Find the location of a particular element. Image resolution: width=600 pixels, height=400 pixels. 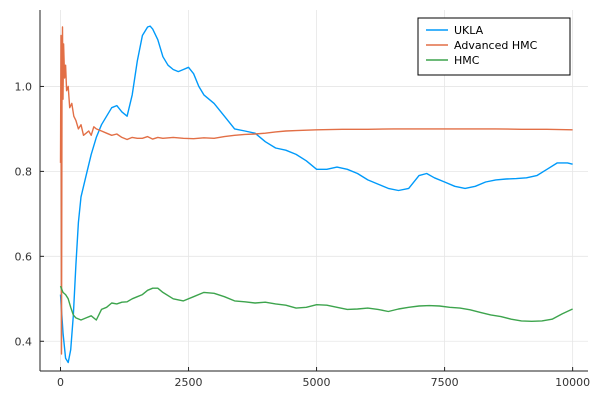

x-tick-label: 5000 is located at coordinates (317, 382).